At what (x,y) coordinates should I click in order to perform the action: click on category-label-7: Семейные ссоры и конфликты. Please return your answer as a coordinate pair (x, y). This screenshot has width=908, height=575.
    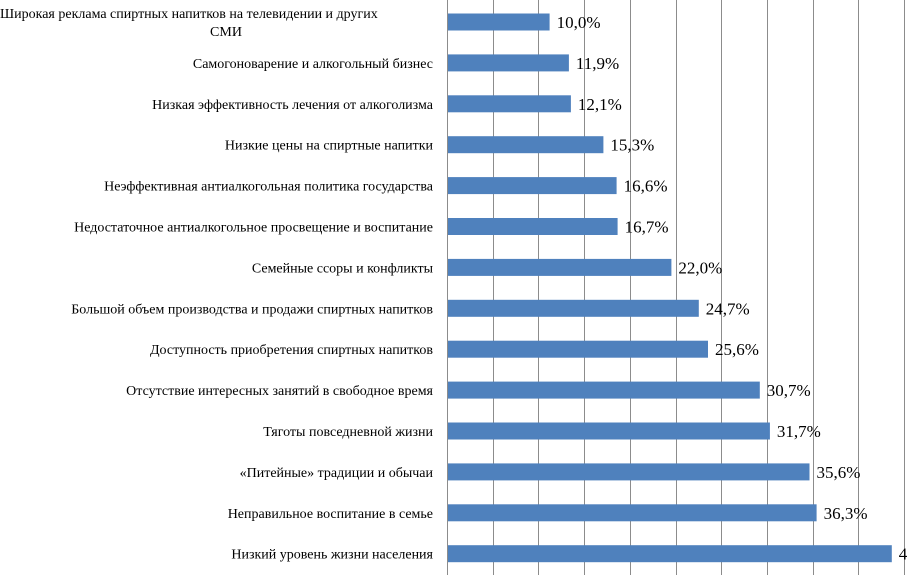
    Looking at the image, I should click on (343, 268).